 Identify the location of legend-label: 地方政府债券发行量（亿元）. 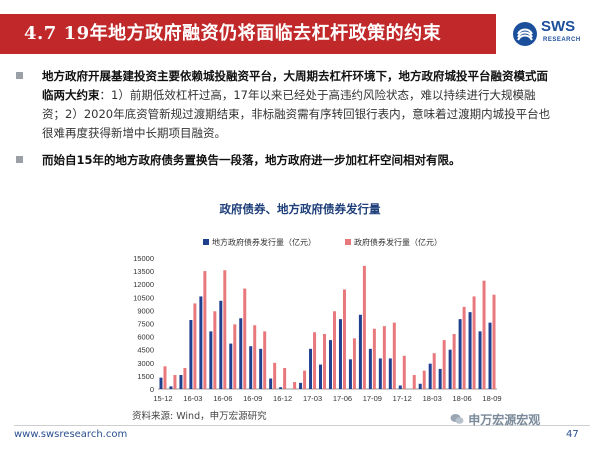
(264, 242).